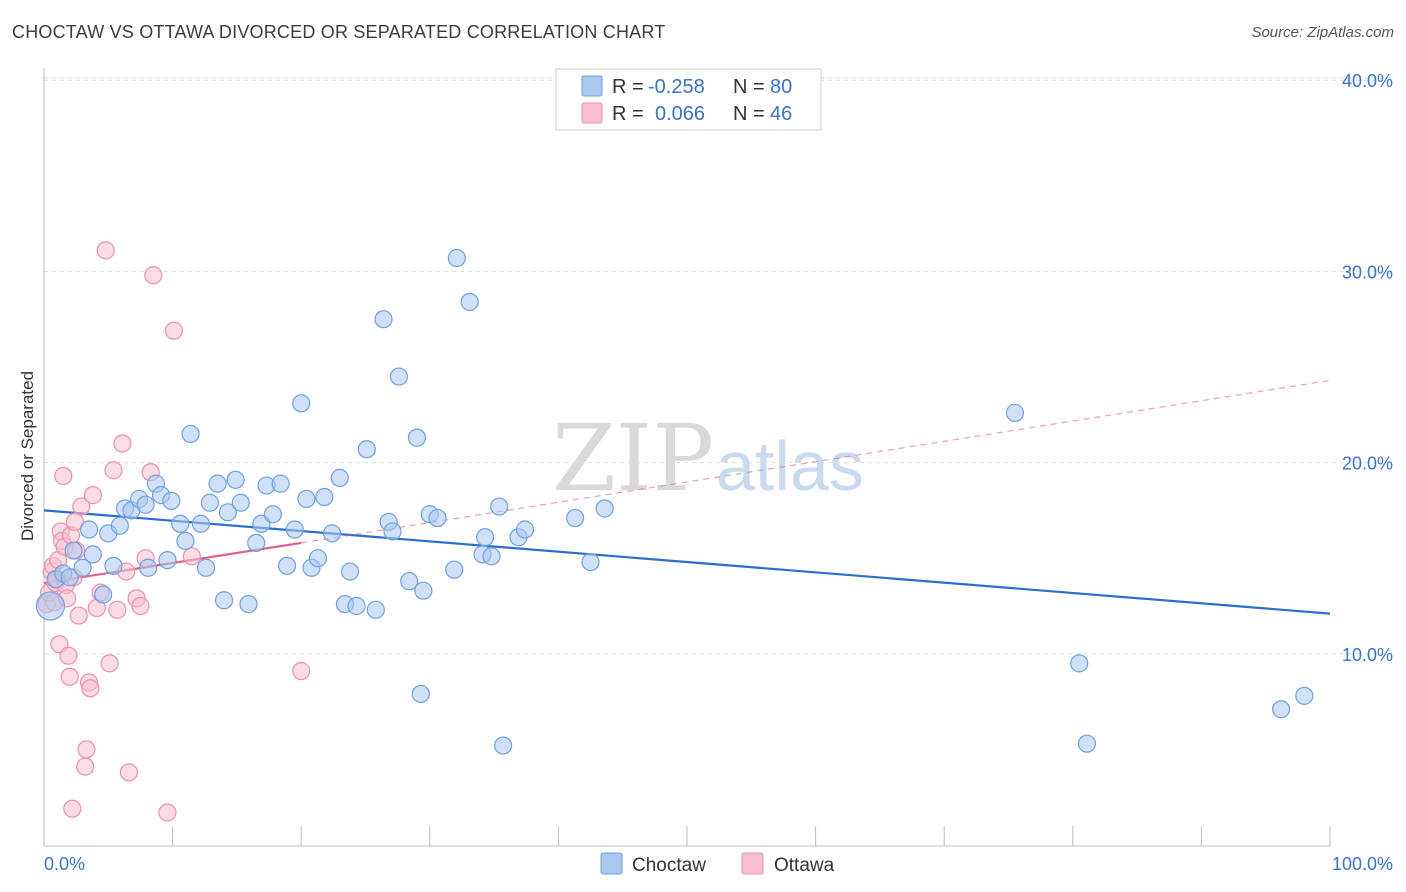 The width and height of the screenshot is (1406, 892). Describe the element at coordinates (749, 114) in the screenshot. I see `legend-n-label-2: N =` at that location.